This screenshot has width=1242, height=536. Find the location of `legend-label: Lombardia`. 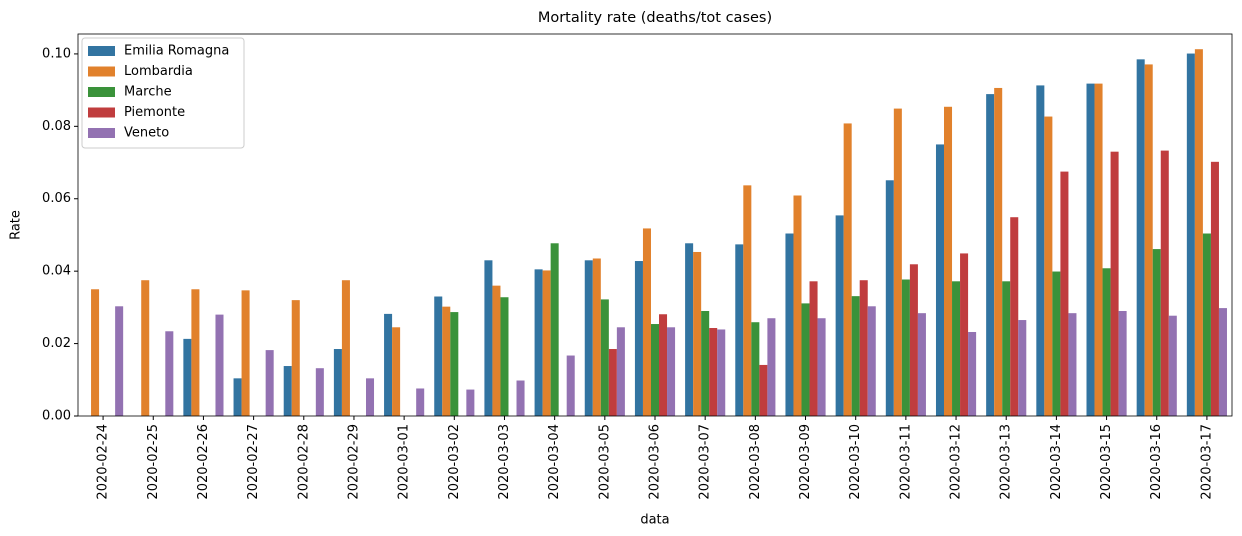

legend-label: Lombardia is located at coordinates (158, 71).